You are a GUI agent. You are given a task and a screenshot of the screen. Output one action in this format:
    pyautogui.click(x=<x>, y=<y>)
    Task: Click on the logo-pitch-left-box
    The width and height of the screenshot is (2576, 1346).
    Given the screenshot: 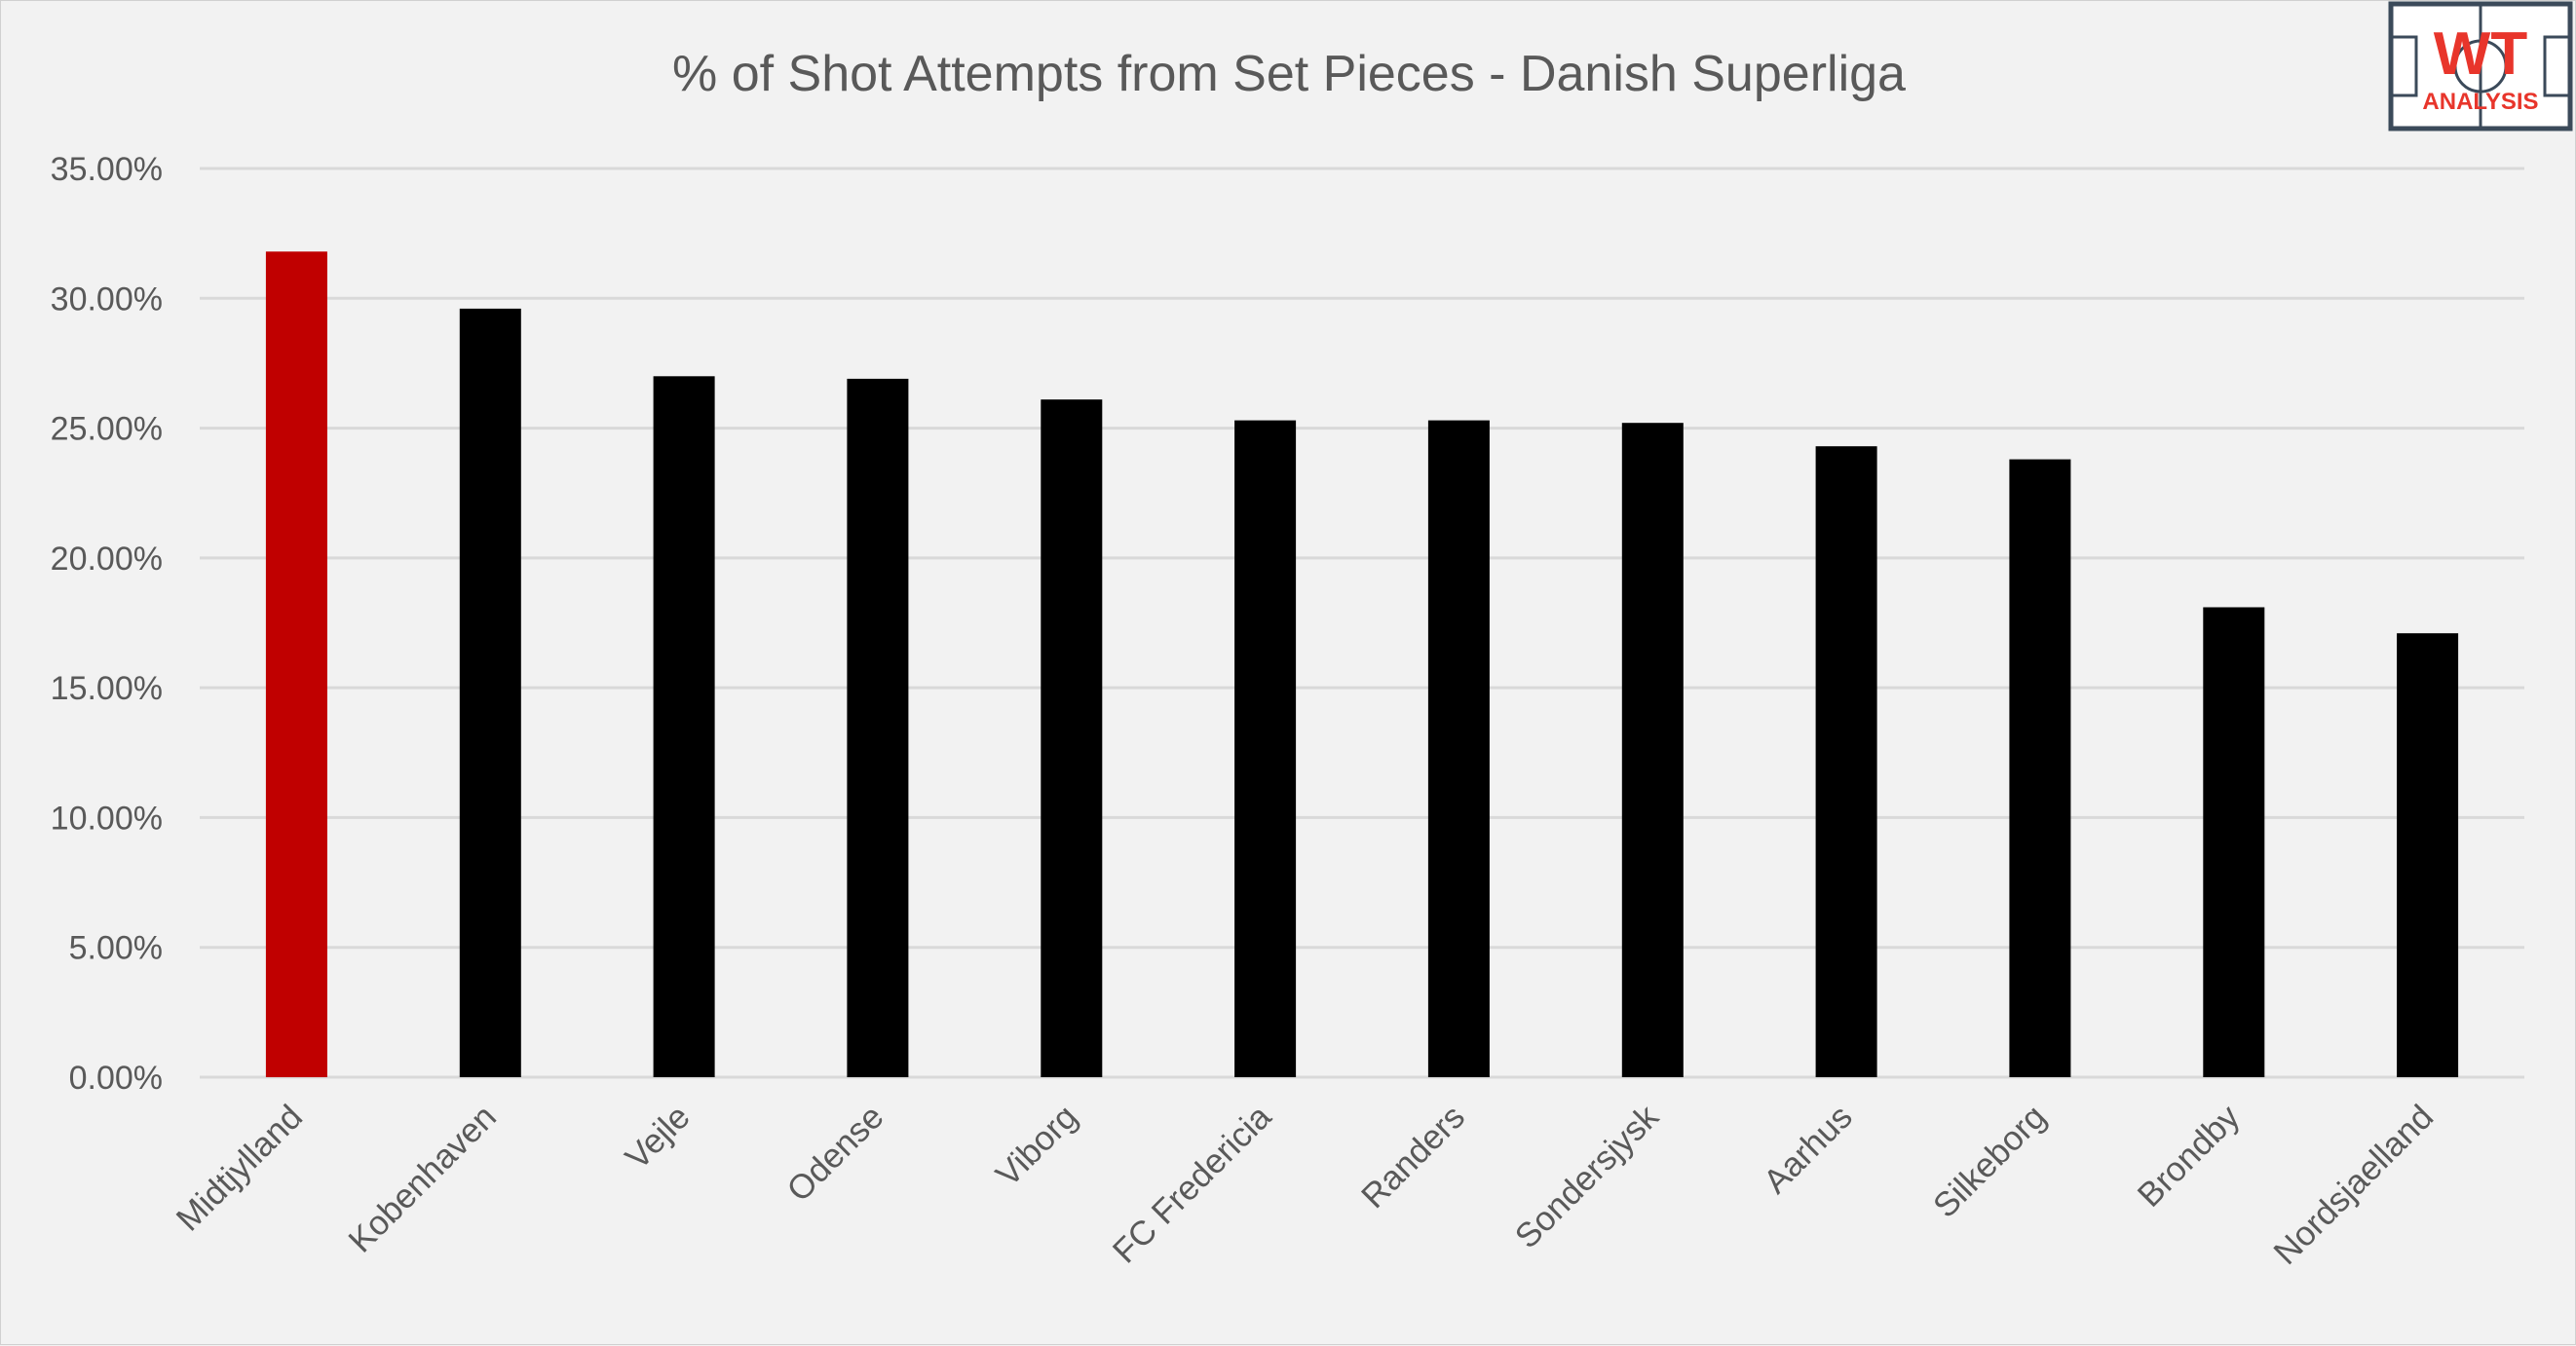 What is the action you would take?
    pyautogui.click(x=2403, y=66)
    